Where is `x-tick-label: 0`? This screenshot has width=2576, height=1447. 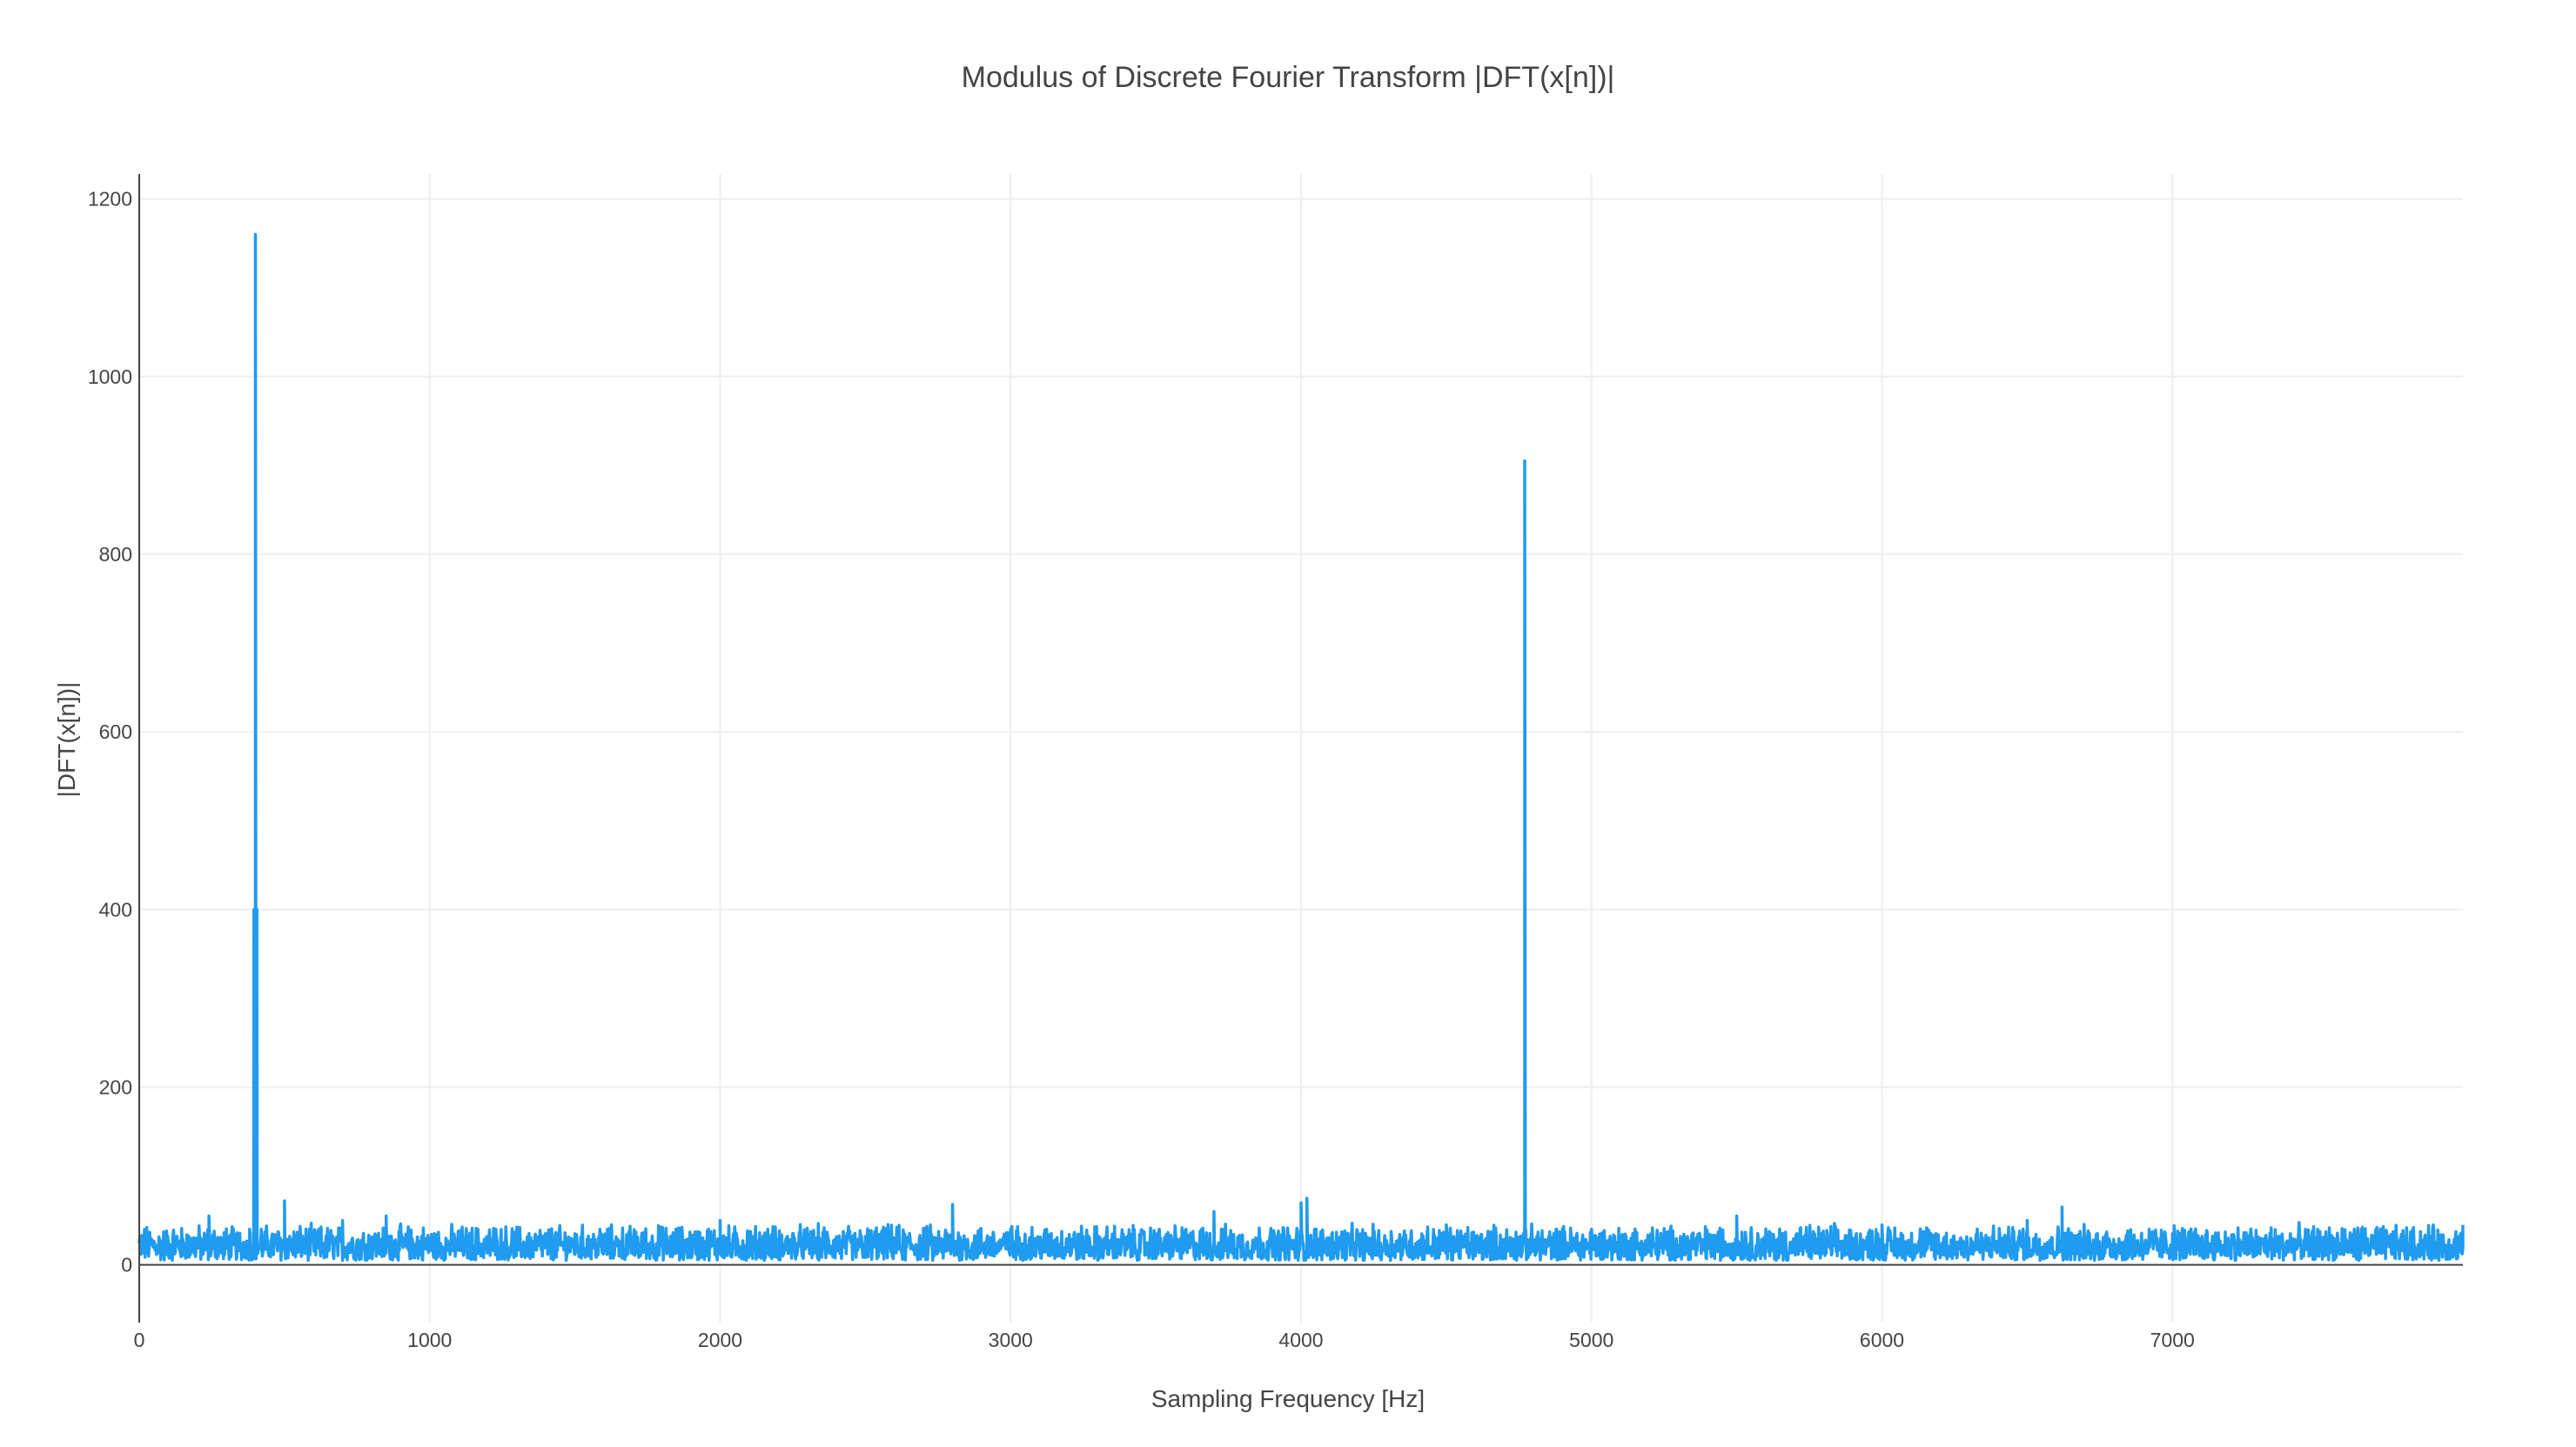 x-tick-label: 0 is located at coordinates (139, 1340).